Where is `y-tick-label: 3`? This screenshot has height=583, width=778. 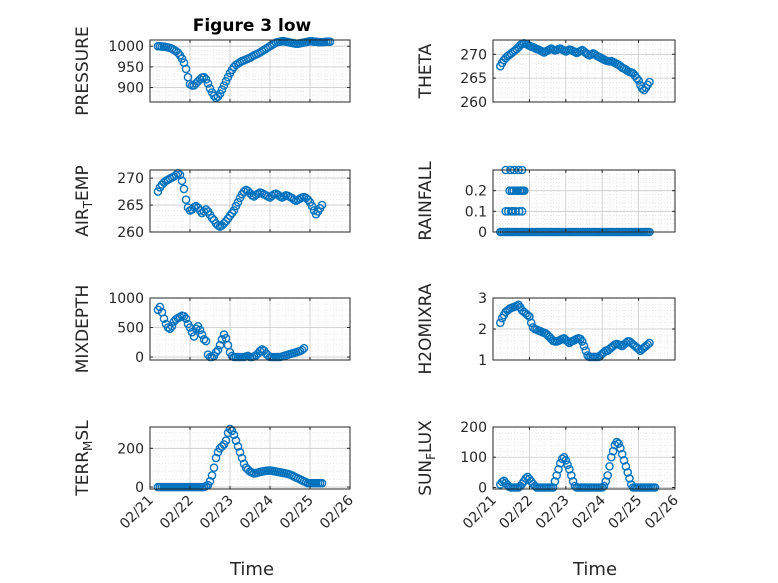 y-tick-label: 3 is located at coordinates (482, 299).